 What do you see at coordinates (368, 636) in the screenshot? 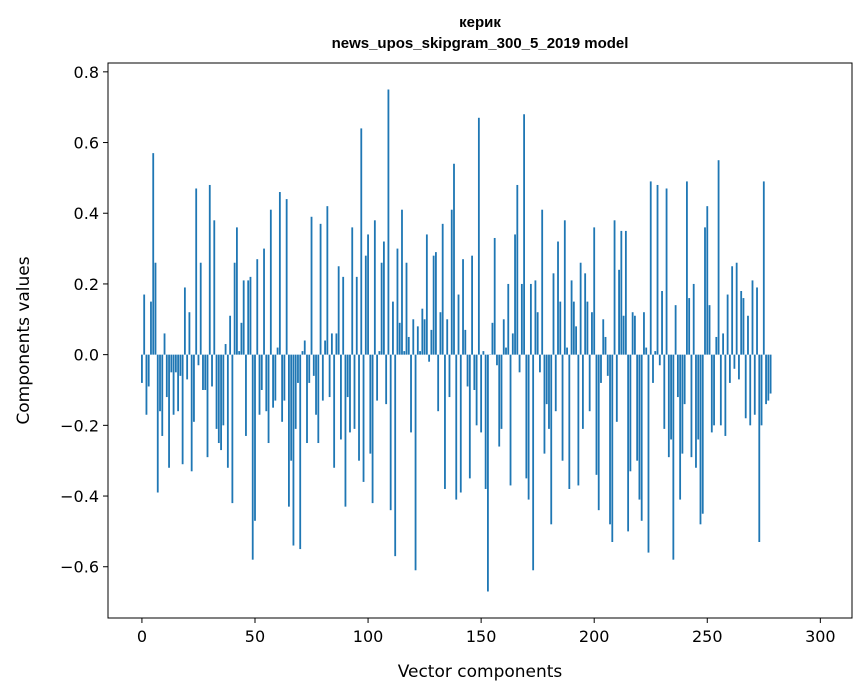
I see `x-tick-label: 100` at bounding box center [368, 636].